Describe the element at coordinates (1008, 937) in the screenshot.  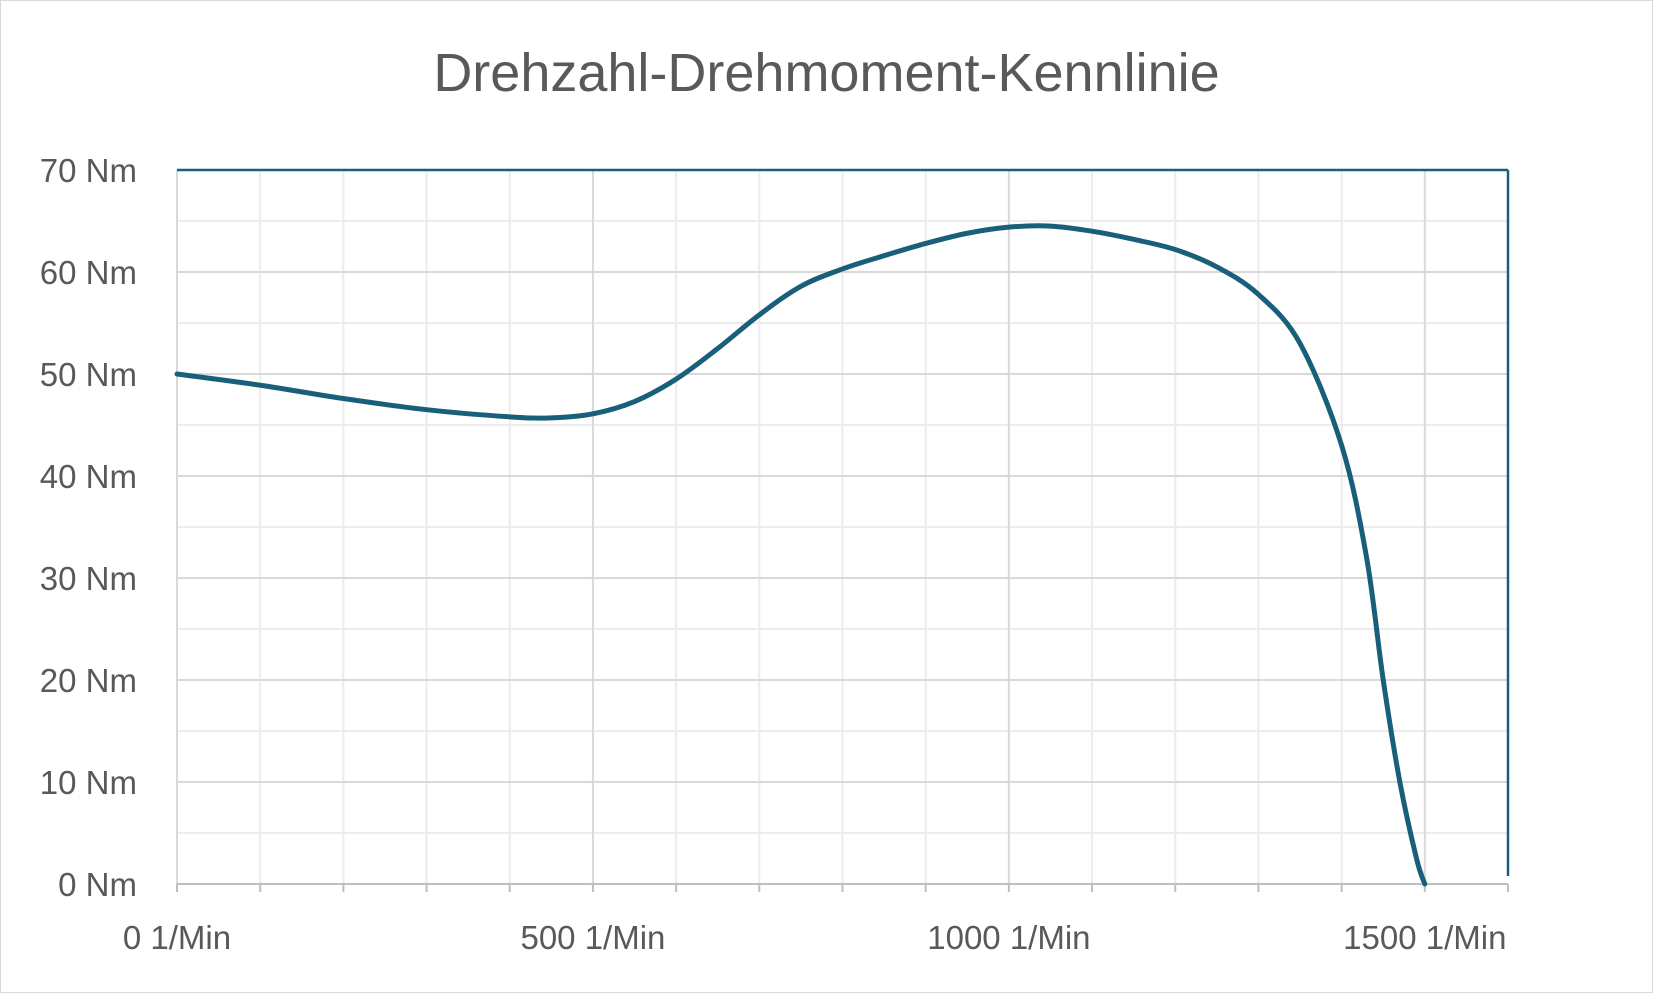
I see `x-tick-label: 1000 1/Min` at that location.